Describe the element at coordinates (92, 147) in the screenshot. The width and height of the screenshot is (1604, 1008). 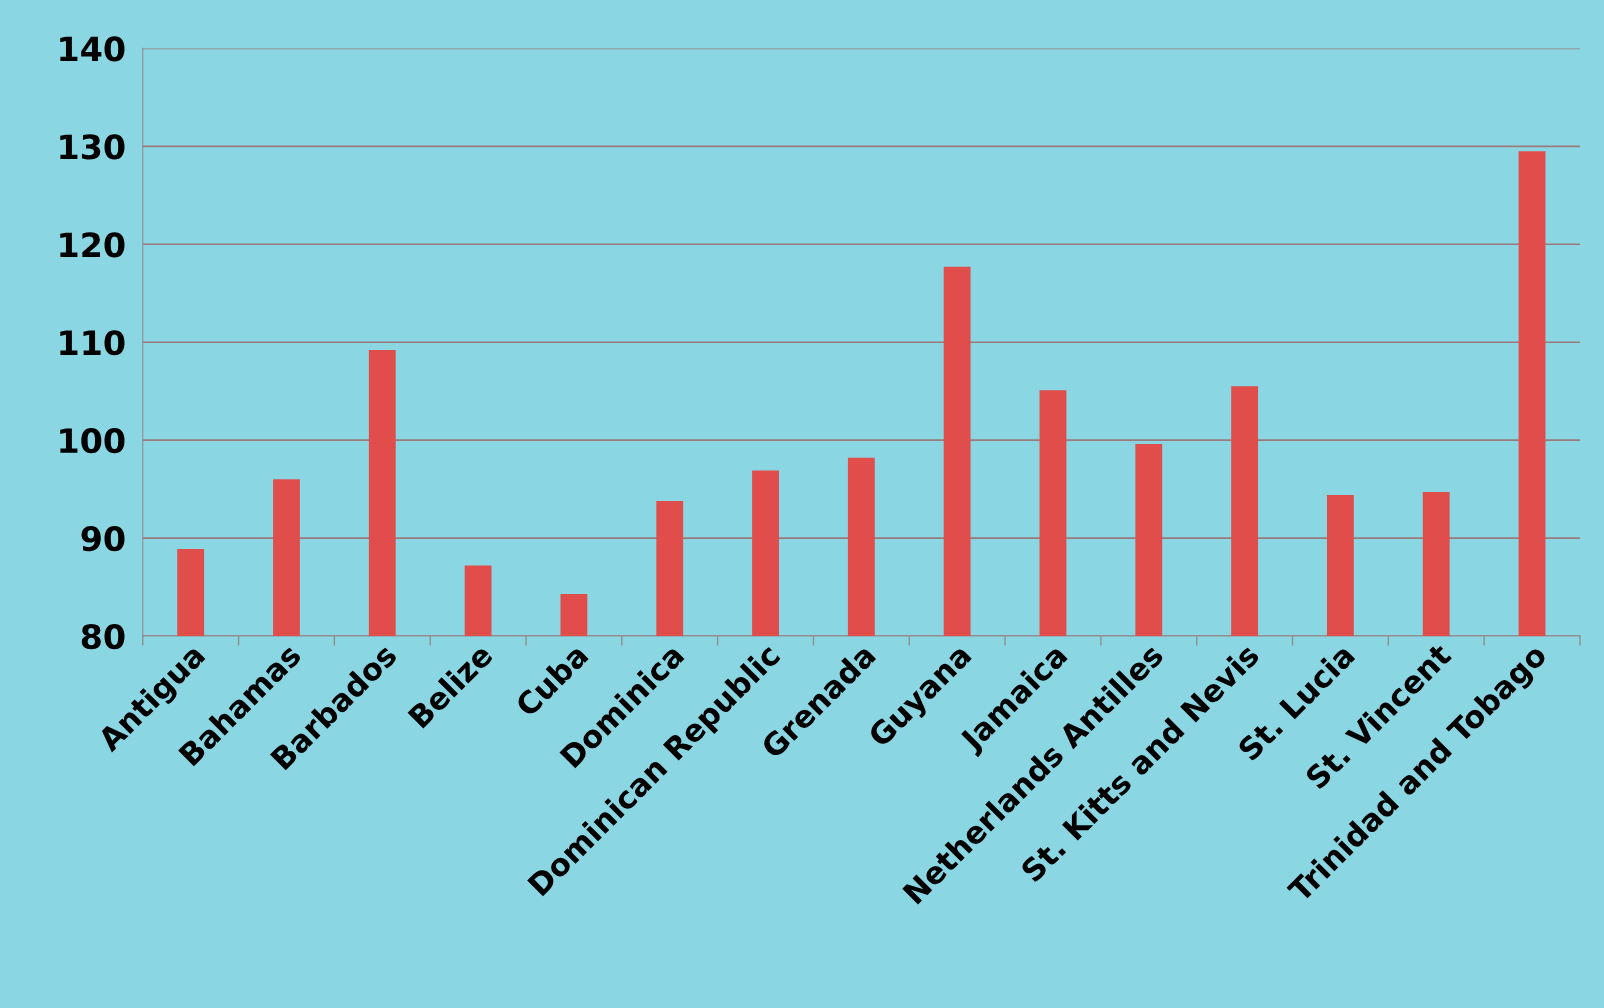
I see `y-tick-label: 130` at that location.